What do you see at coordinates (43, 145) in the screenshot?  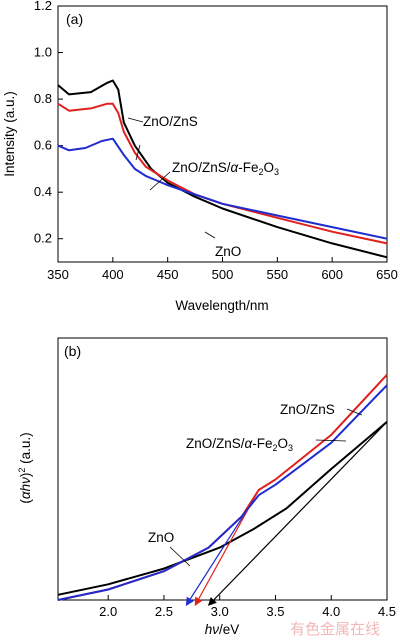 I see `panel-a-y-tick-label-2: 0.6` at bounding box center [43, 145].